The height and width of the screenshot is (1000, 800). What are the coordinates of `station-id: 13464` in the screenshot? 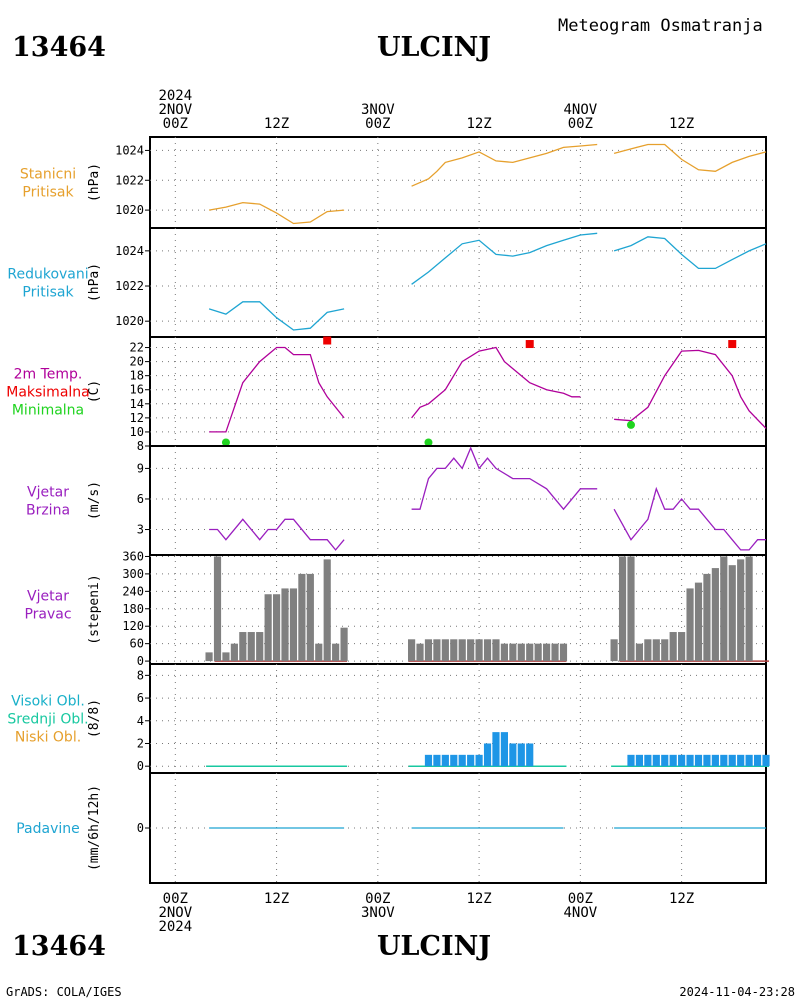 It's located at (59, 47).